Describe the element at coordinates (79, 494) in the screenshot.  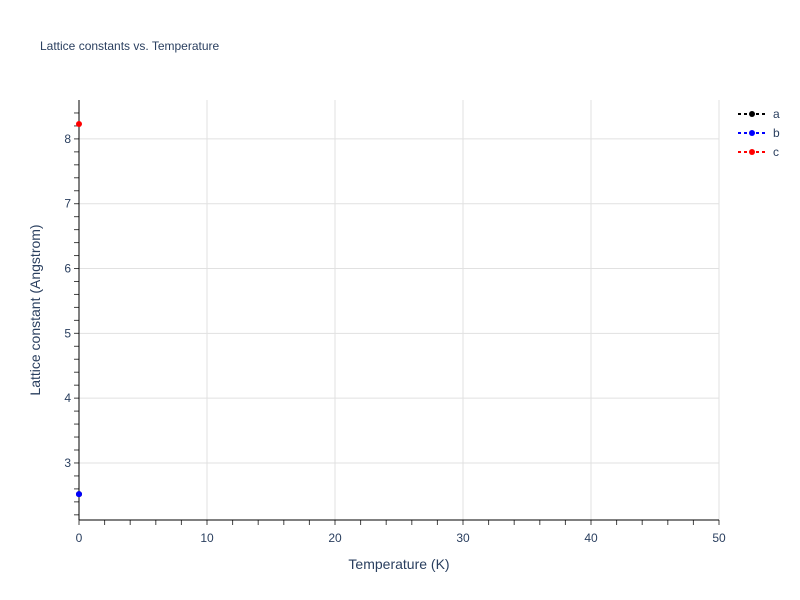
I see `data-point-b` at that location.